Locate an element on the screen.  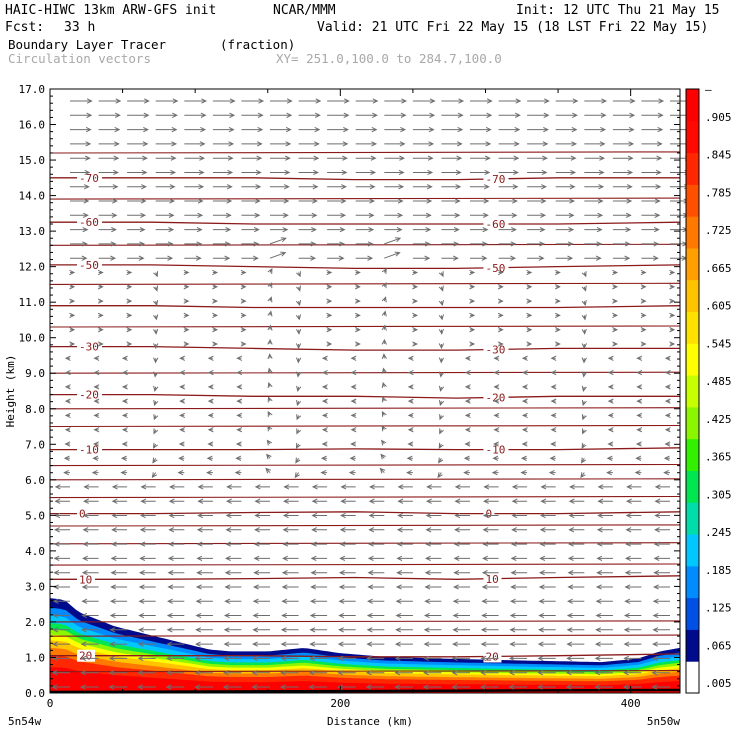
isotherm-label-2-1: 0 is located at coordinates (488, 514).